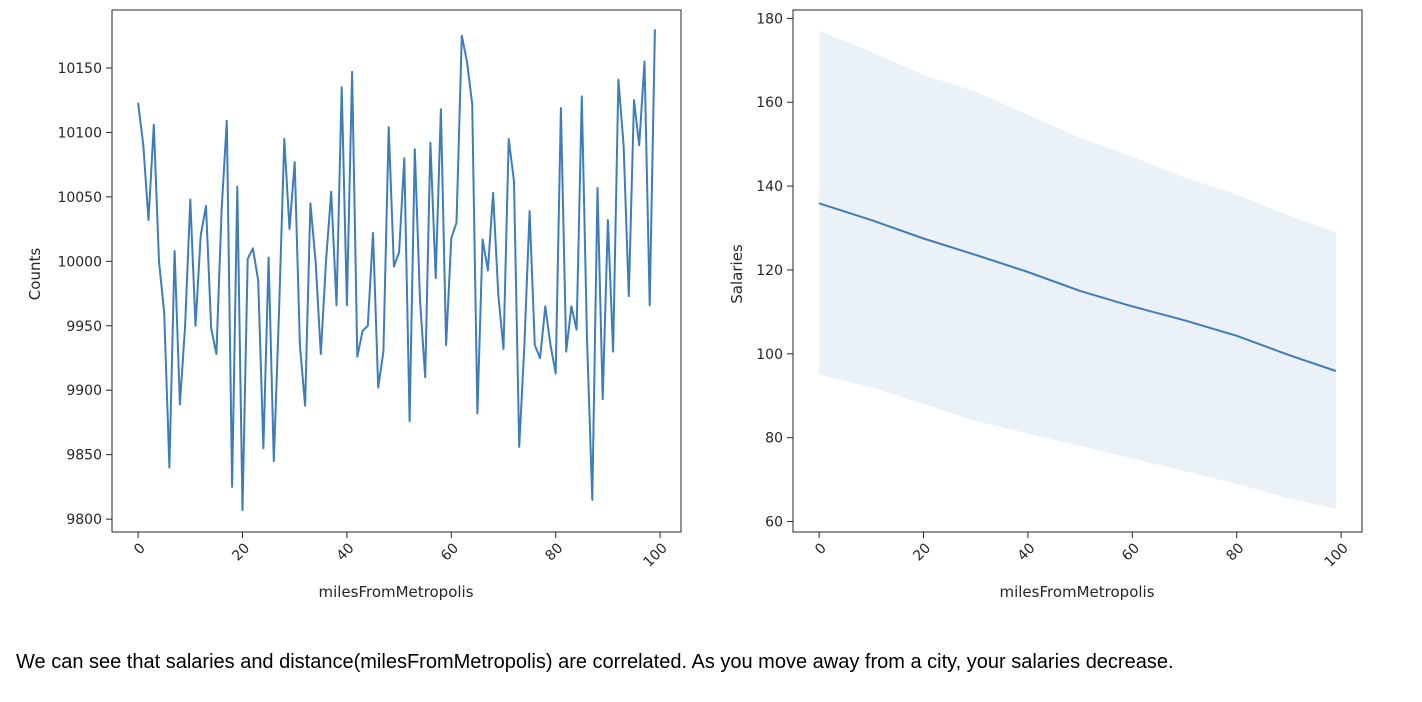  Describe the element at coordinates (84, 294) in the screenshot. I see `counts-y-axis: 9800 9850 9900 9950 10000 10050 10100 10150` at that location.